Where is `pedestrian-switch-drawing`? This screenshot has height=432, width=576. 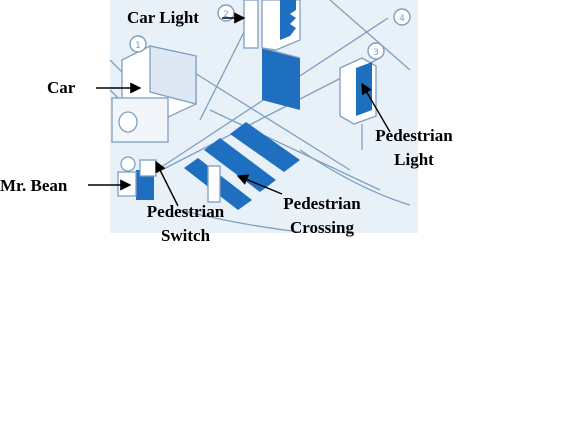
pedestrian-switch-drawing is located at coordinates (146, 179).